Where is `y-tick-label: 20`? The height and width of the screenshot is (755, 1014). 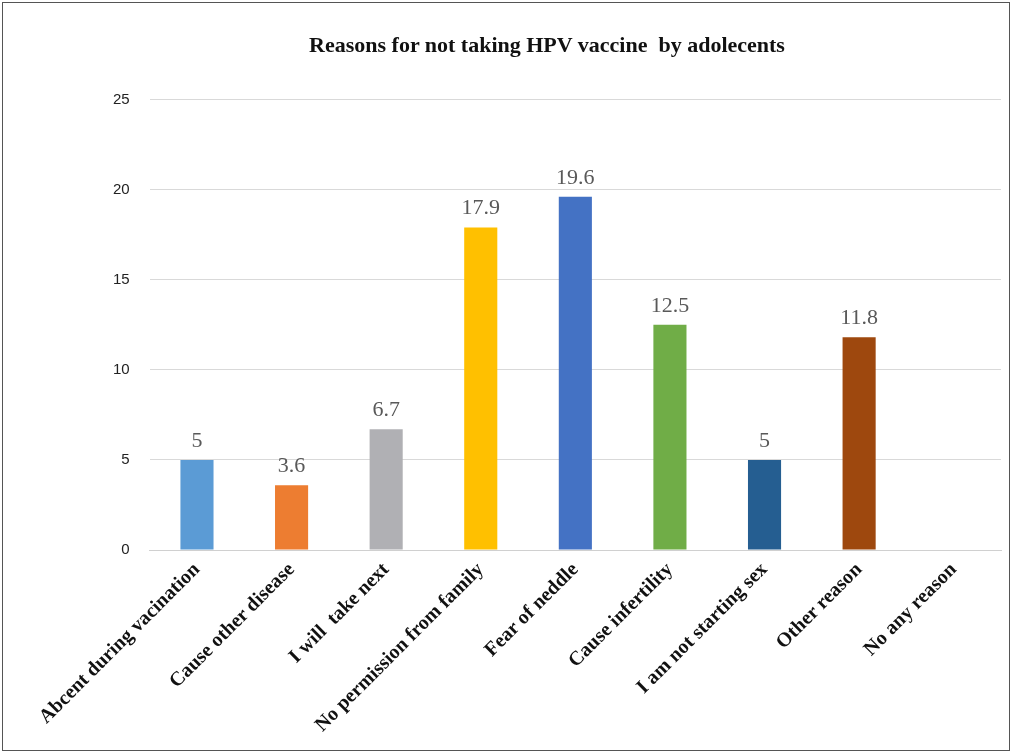
y-tick-label: 20 is located at coordinates (121, 188).